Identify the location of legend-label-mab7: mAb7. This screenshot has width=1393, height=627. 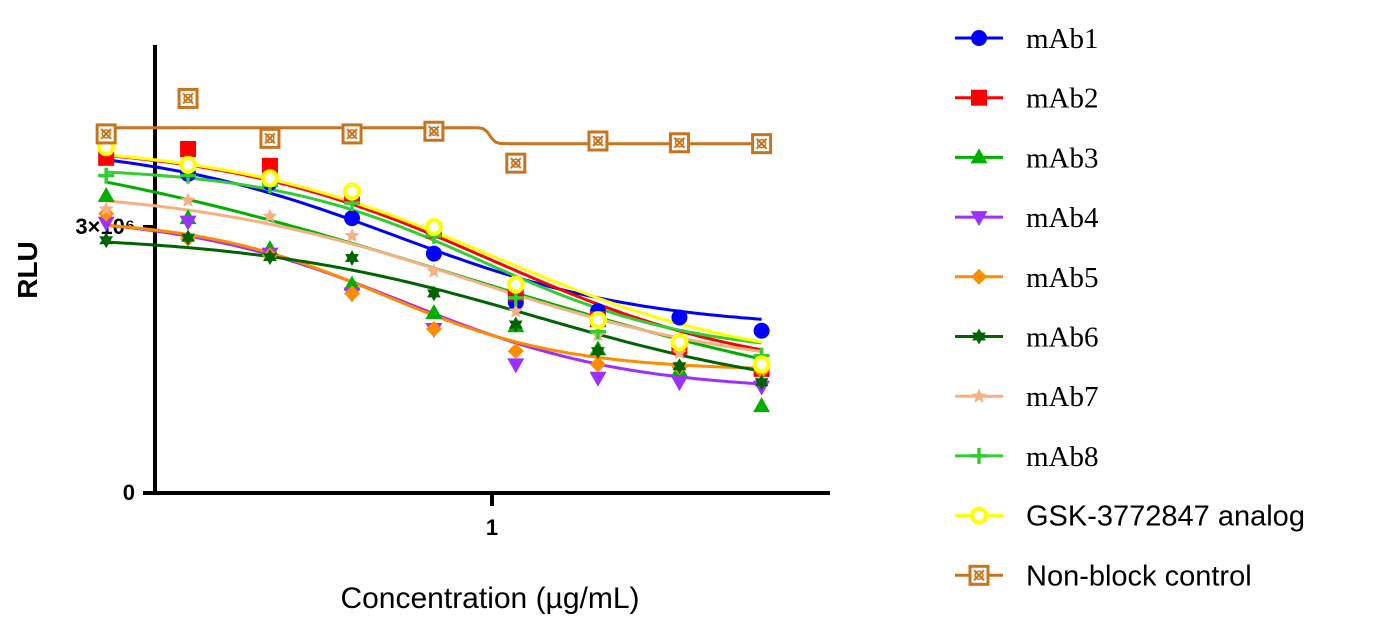
(1062, 397).